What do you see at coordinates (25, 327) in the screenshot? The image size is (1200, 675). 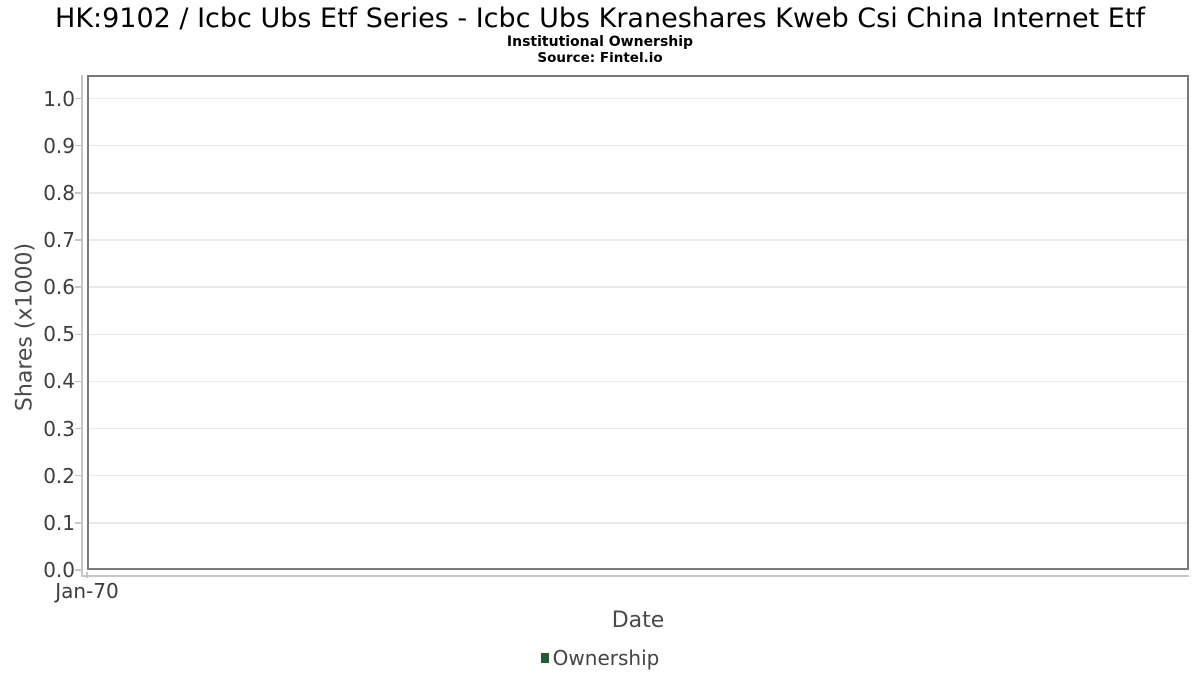 I see `y-axis-title: Shares (x1000)` at bounding box center [25, 327].